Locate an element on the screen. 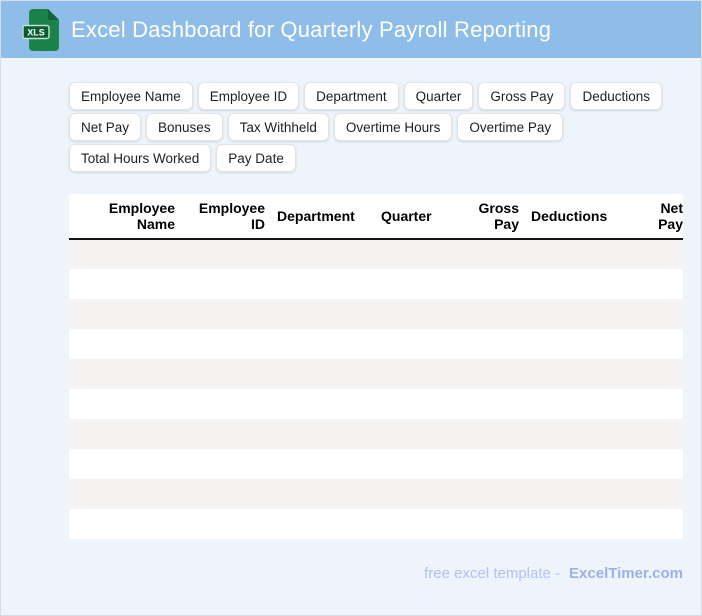 Image resolution: width=702 pixels, height=616 pixels. chip-overtime-pay: Overtime Pay is located at coordinates (510, 127).